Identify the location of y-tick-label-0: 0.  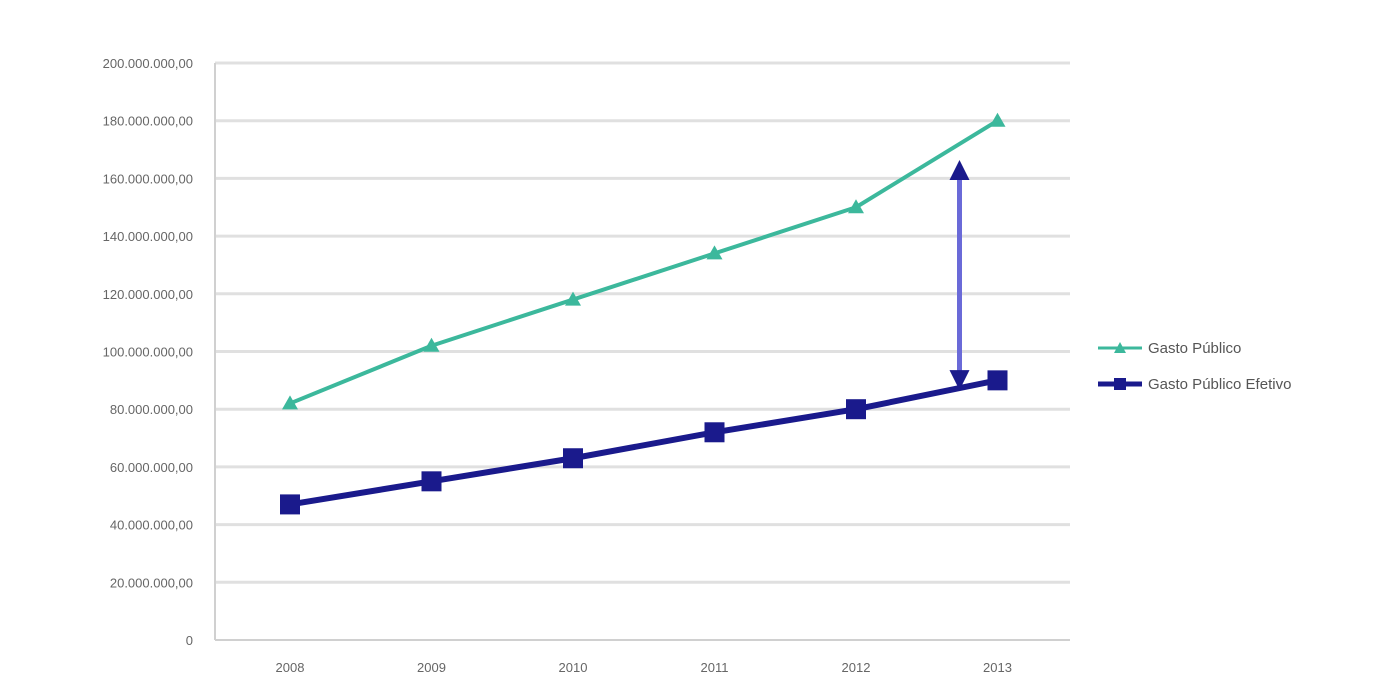
(189, 640).